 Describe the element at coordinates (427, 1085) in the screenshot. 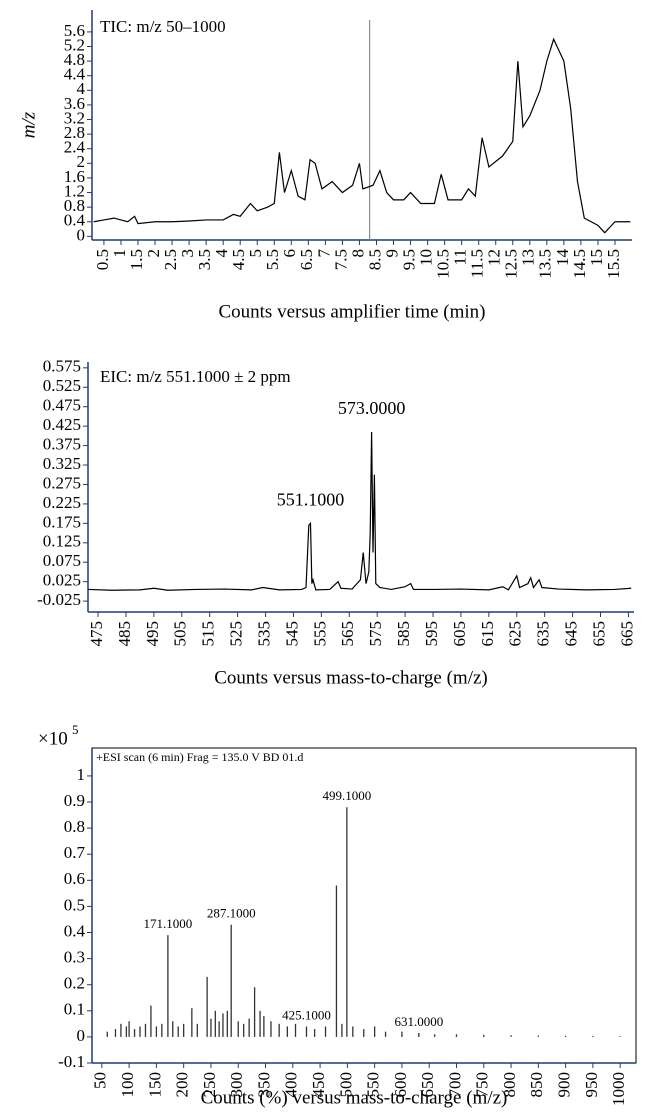

I see `x-tick-label: 650` at that location.